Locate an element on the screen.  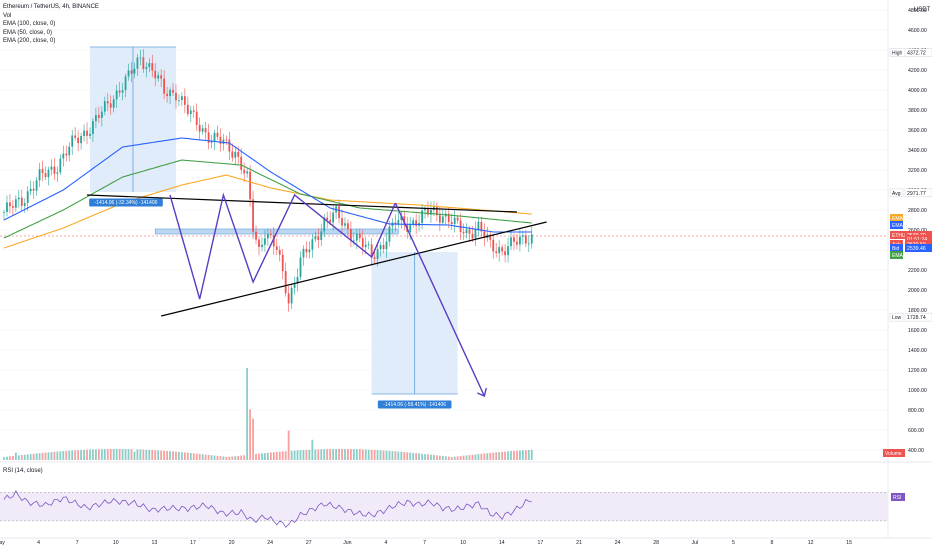
measure-label-bottom: -1414.06 (-59.41%) -141406 is located at coordinates (414, 405).